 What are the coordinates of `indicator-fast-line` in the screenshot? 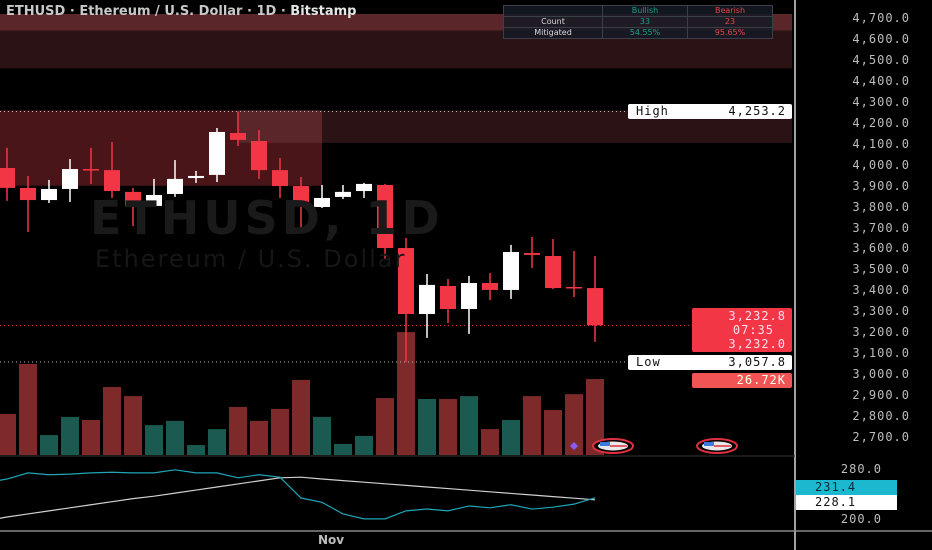 It's located at (298, 494).